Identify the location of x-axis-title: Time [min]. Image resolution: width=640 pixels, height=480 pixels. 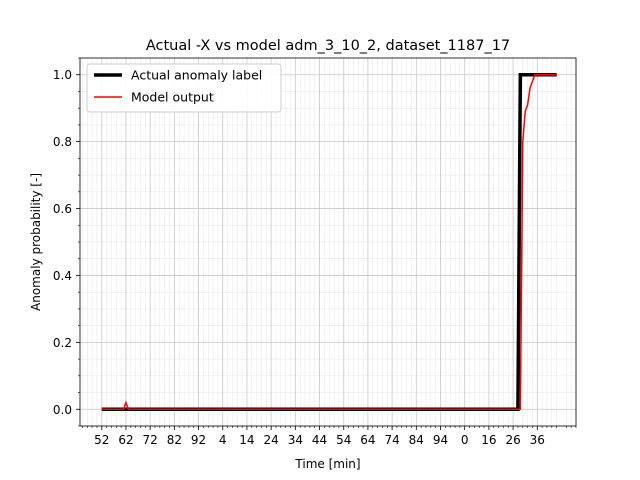
(327, 464).